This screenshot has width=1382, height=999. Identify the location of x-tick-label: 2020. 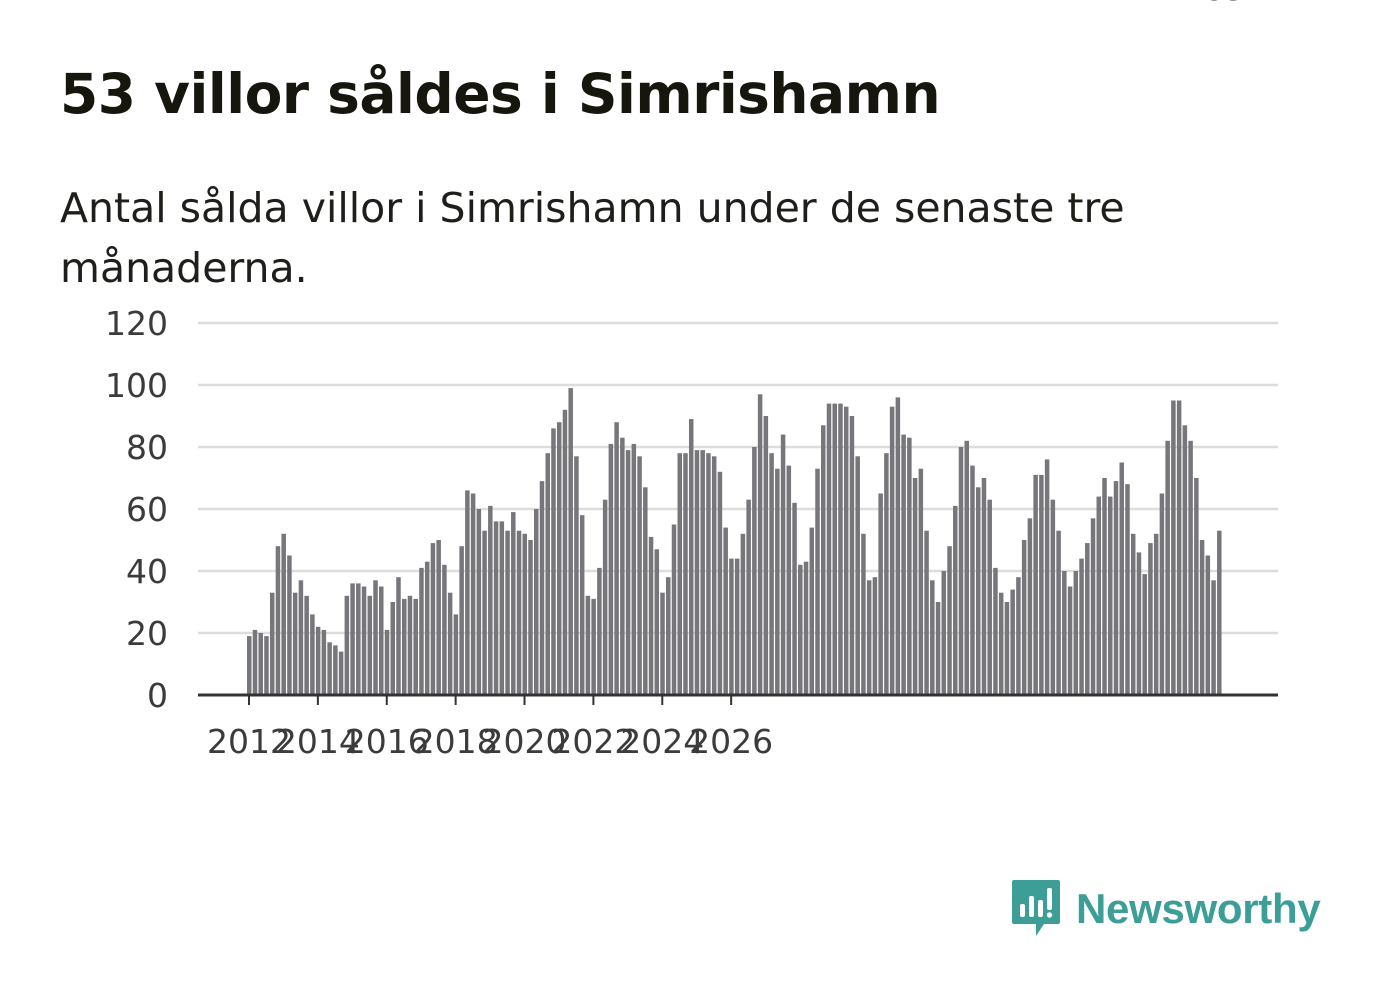
(525, 741).